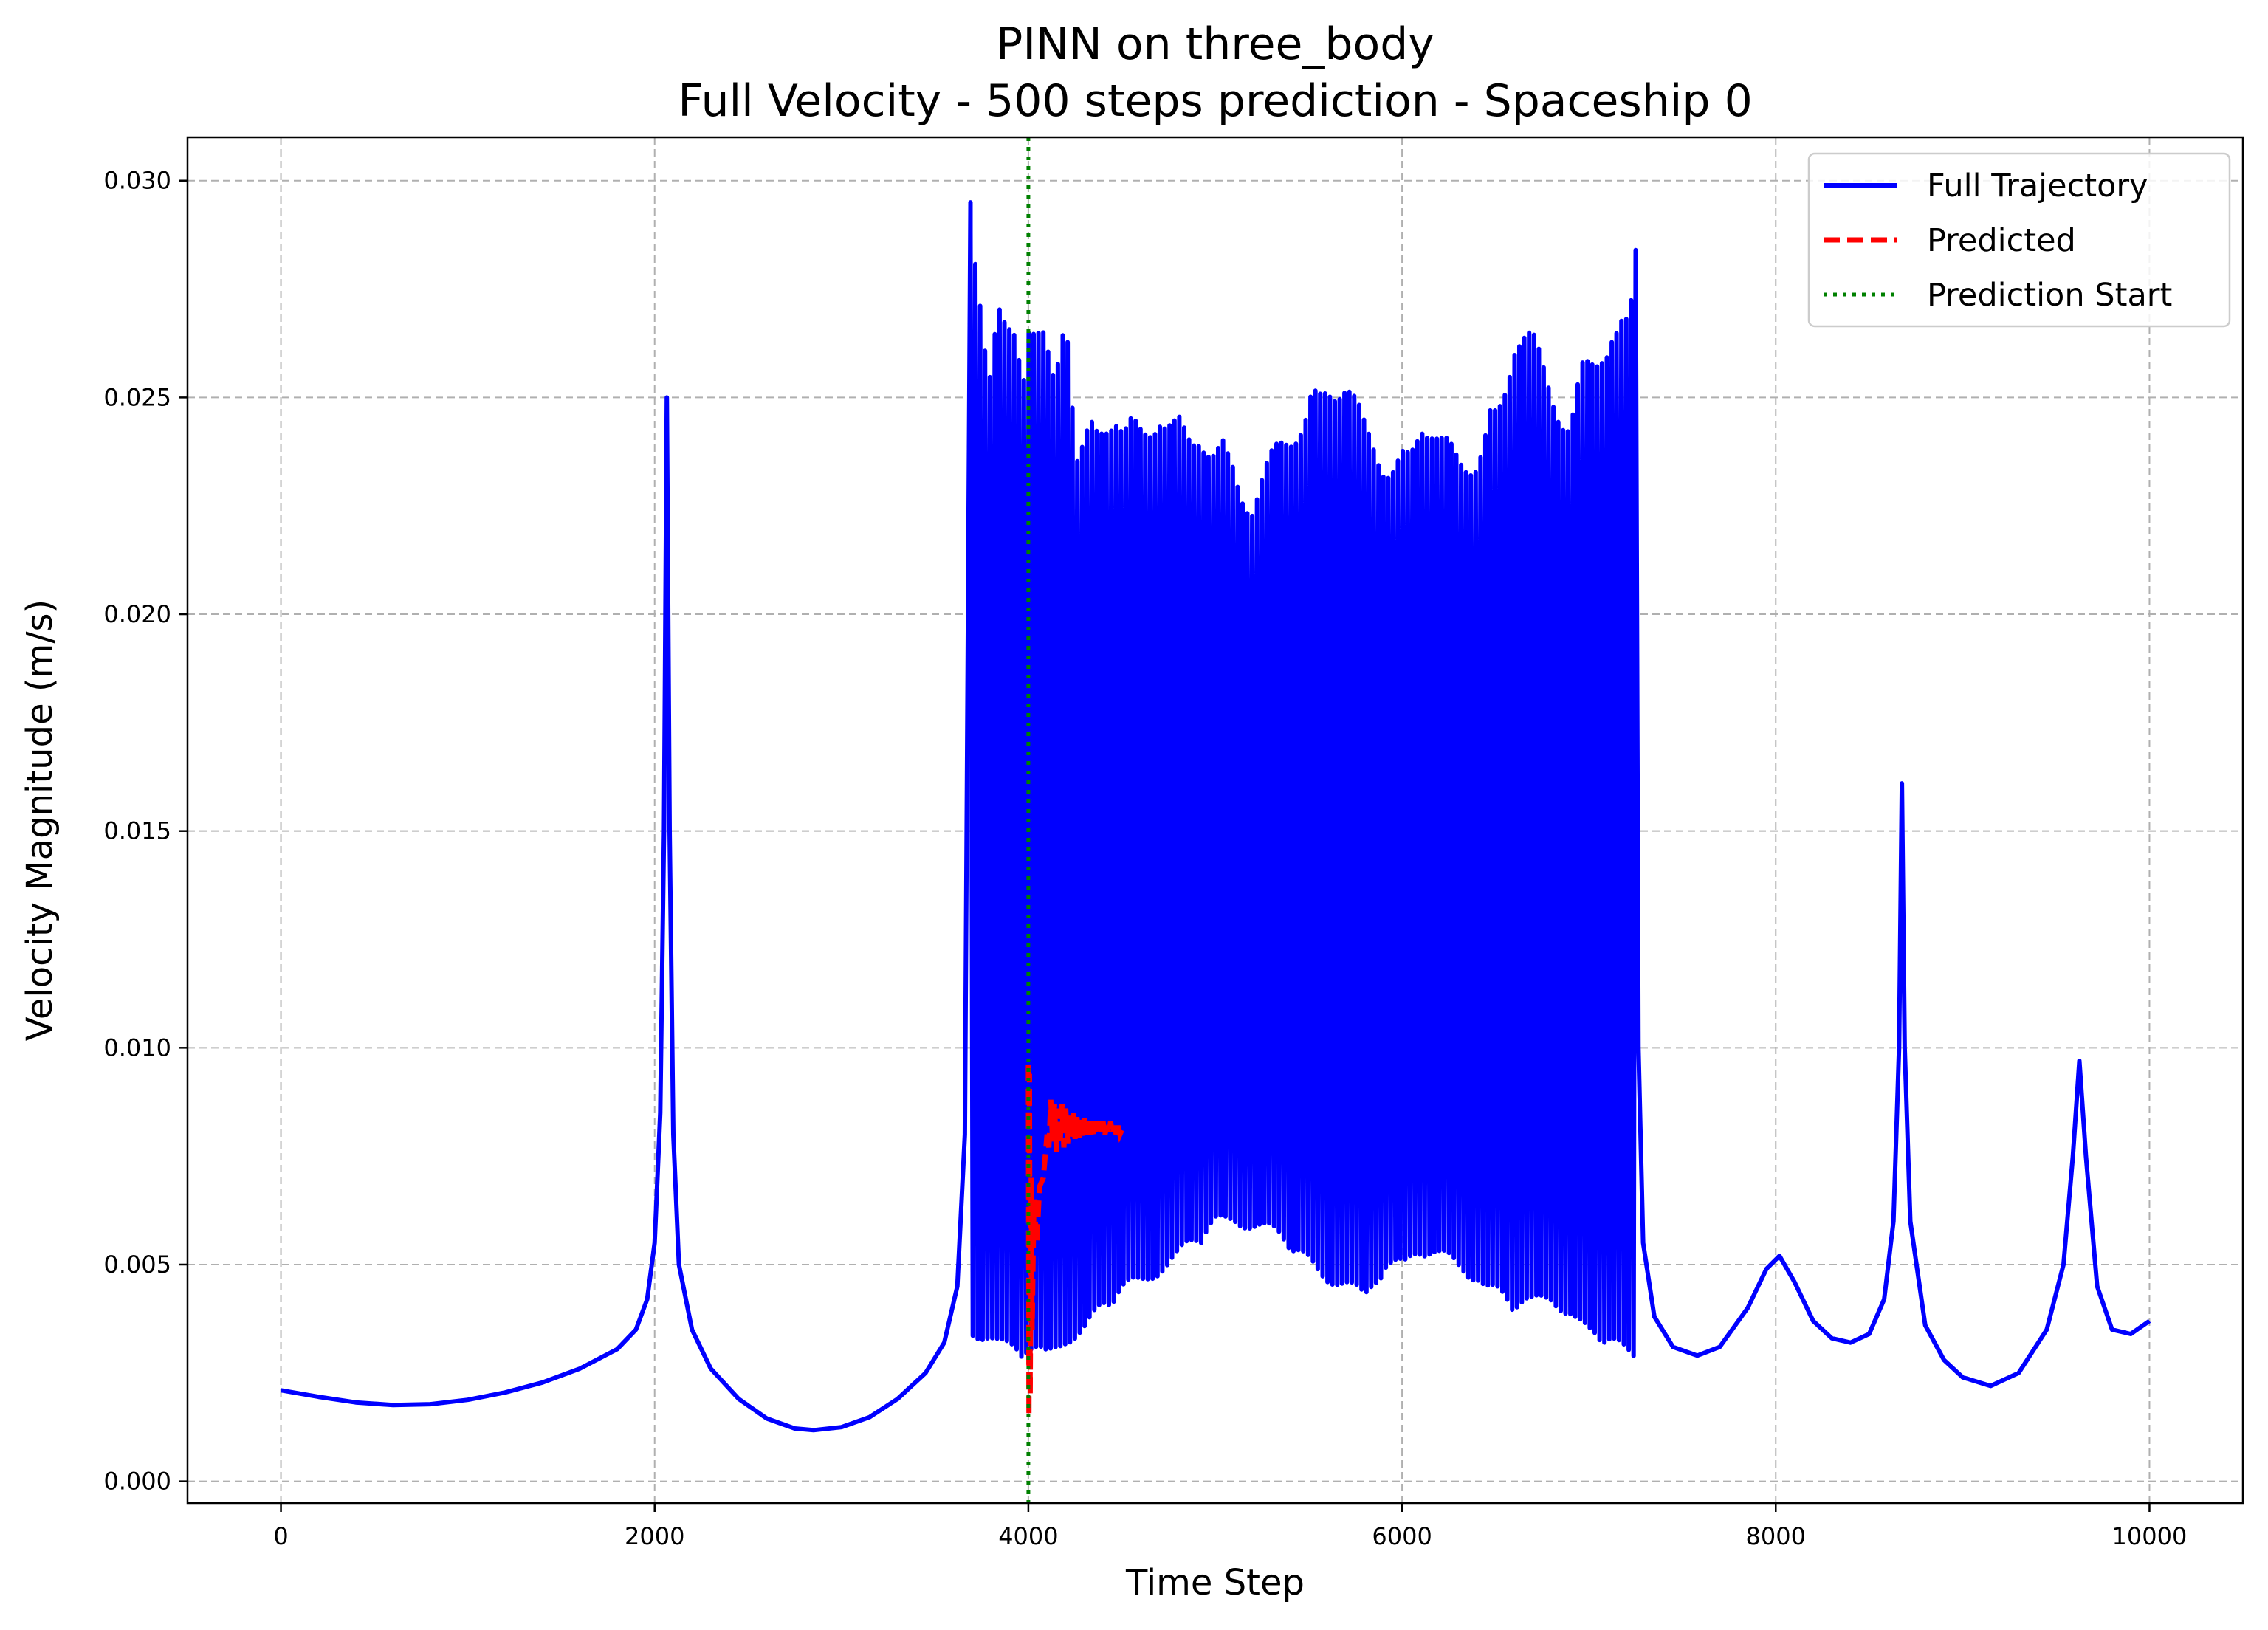 Image resolution: width=2268 pixels, height=1630 pixels. What do you see at coordinates (1074, 1241) in the screenshot?
I see `series-predicted` at bounding box center [1074, 1241].